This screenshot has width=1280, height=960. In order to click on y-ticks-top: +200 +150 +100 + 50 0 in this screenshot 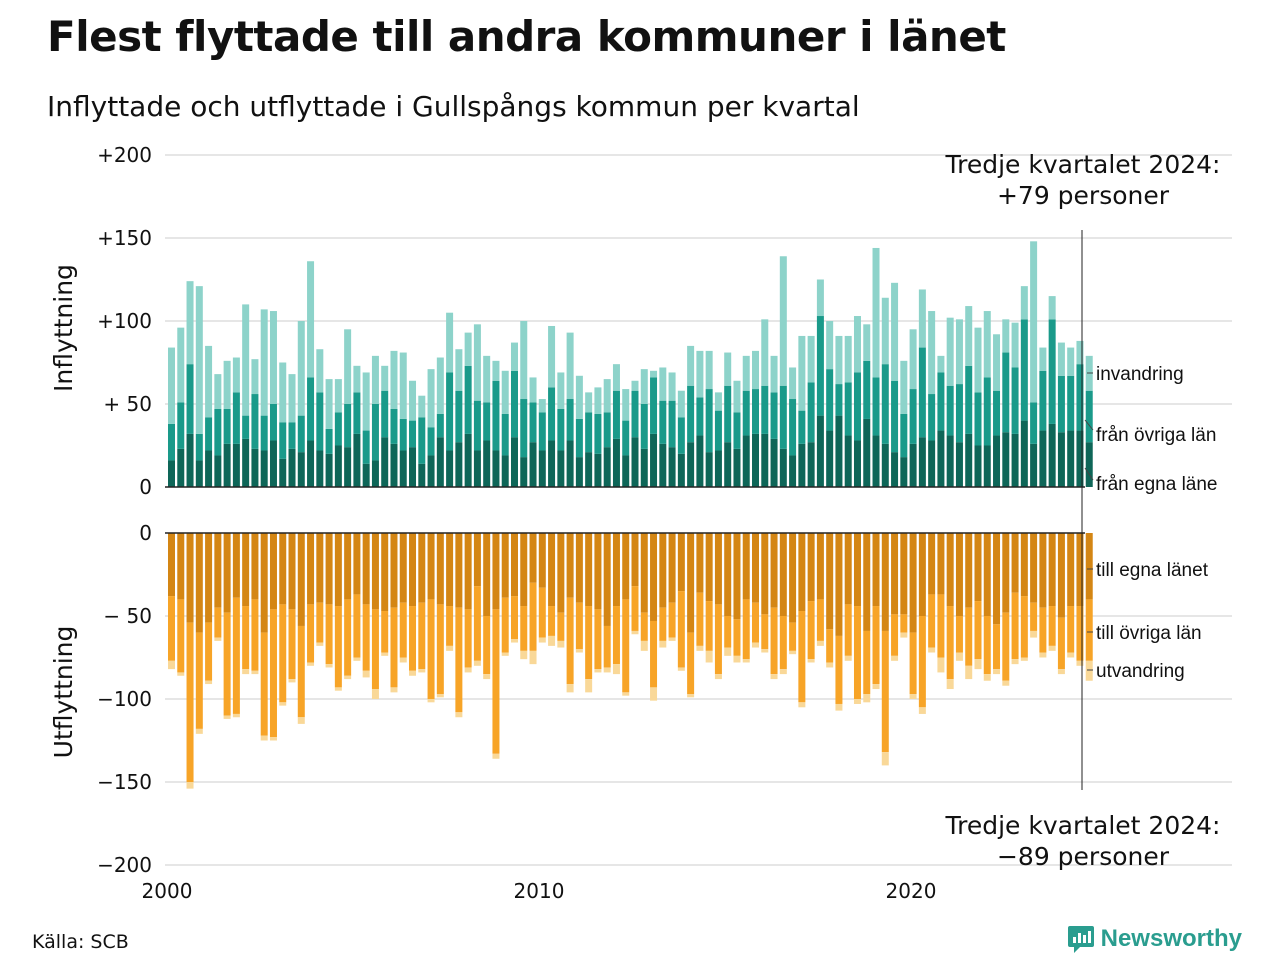, I will do `click(124, 321)`.